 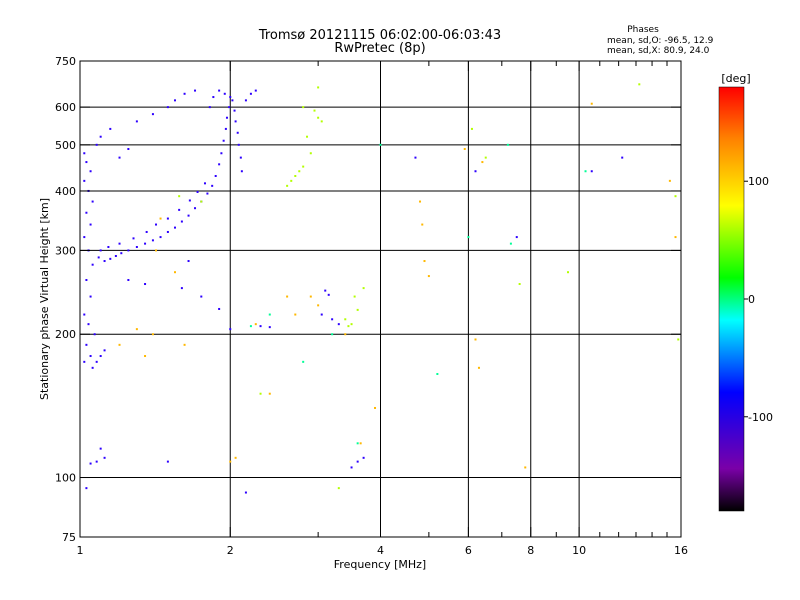 What do you see at coordinates (643, 30) in the screenshot?
I see `stats-heading: Phases` at bounding box center [643, 30].